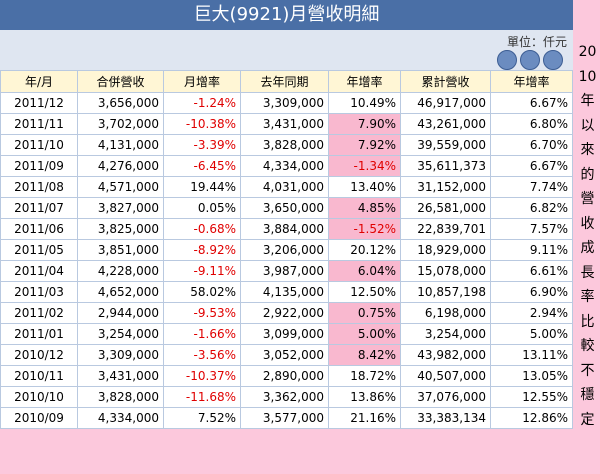  Describe the element at coordinates (531, 271) in the screenshot. I see `table-cell: 6.61%` at that location.